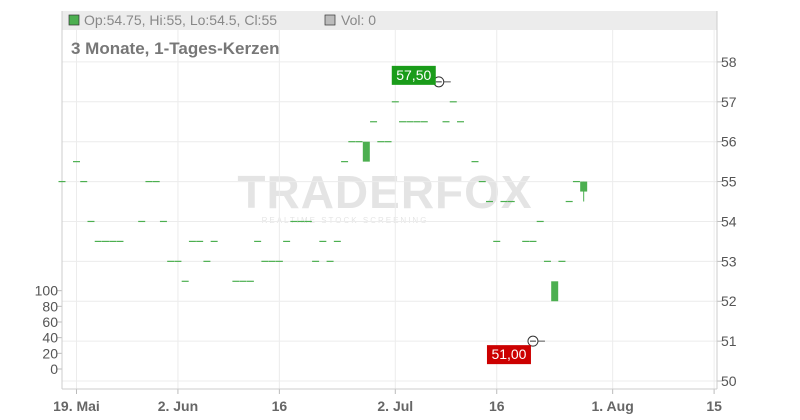 This screenshot has height=420, width=800. What do you see at coordinates (178, 406) in the screenshot?
I see `x-tick-label: 2. Jun` at bounding box center [178, 406].